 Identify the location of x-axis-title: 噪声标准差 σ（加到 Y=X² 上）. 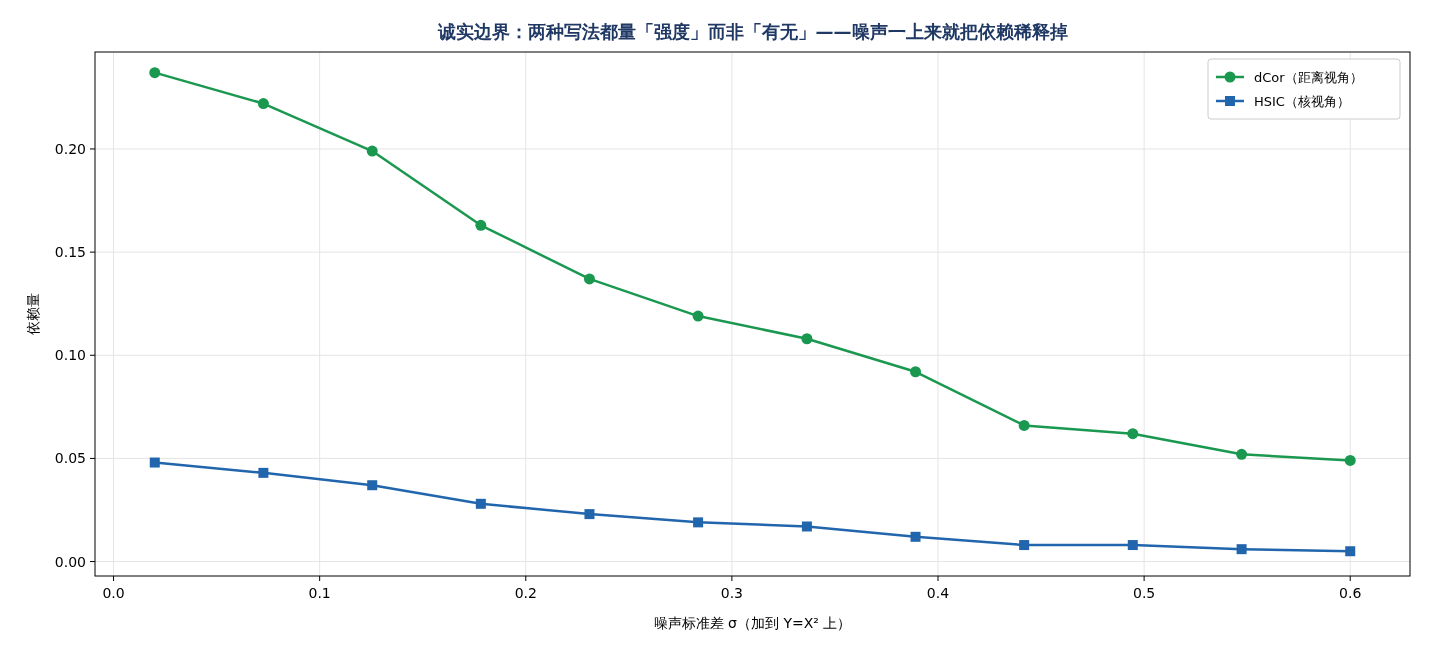
(752, 623).